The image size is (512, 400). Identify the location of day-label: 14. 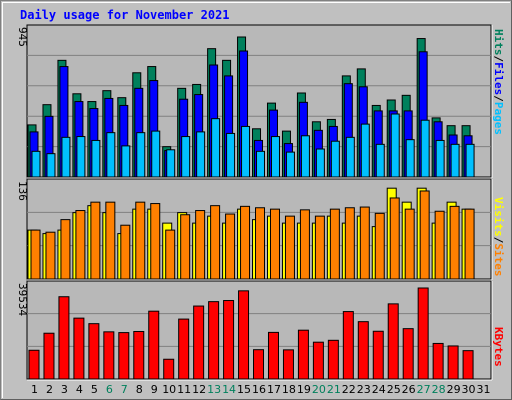
(229, 389).